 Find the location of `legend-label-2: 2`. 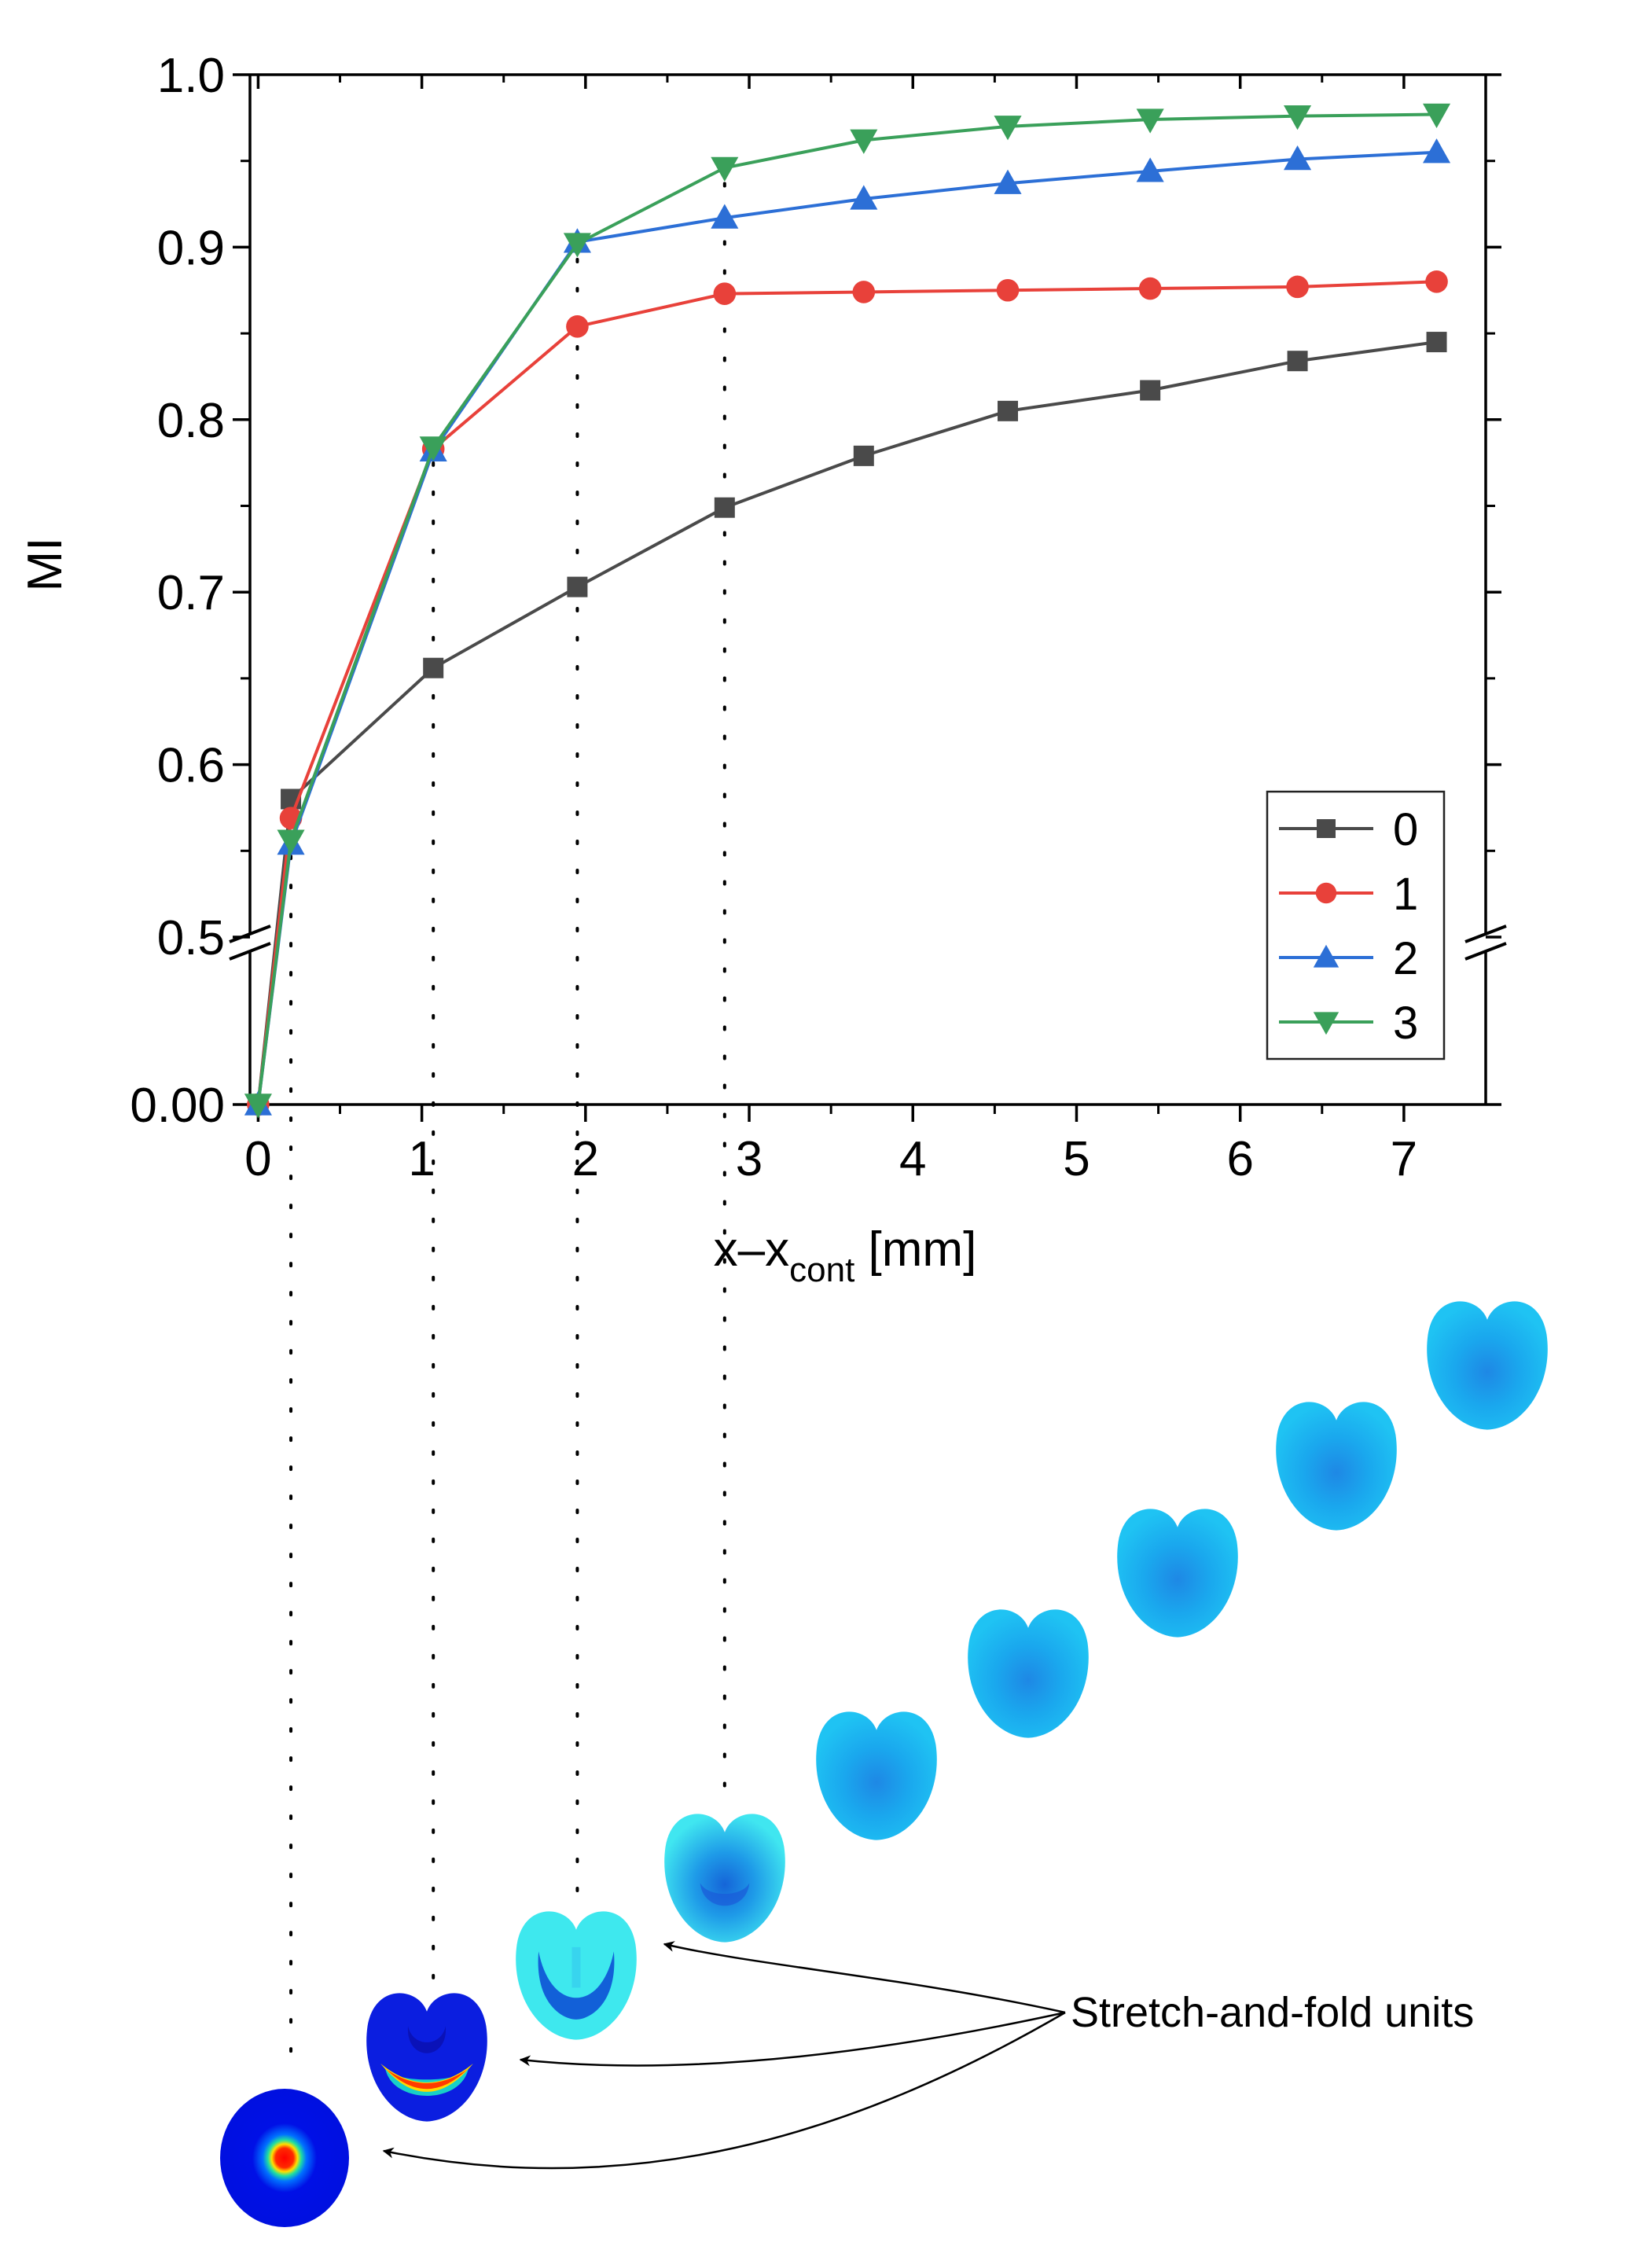

legend-label-2: 2 is located at coordinates (1405, 958).